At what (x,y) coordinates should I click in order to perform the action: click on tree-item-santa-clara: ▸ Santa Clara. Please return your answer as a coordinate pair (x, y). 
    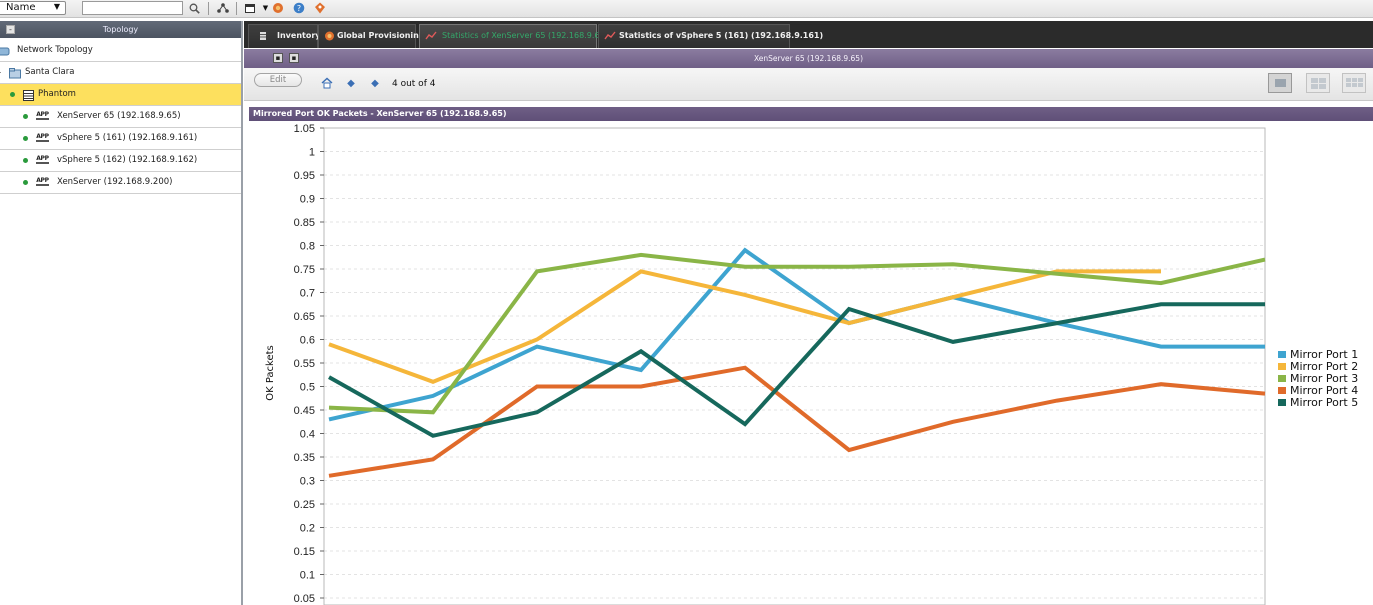
    Looking at the image, I should click on (120, 73).